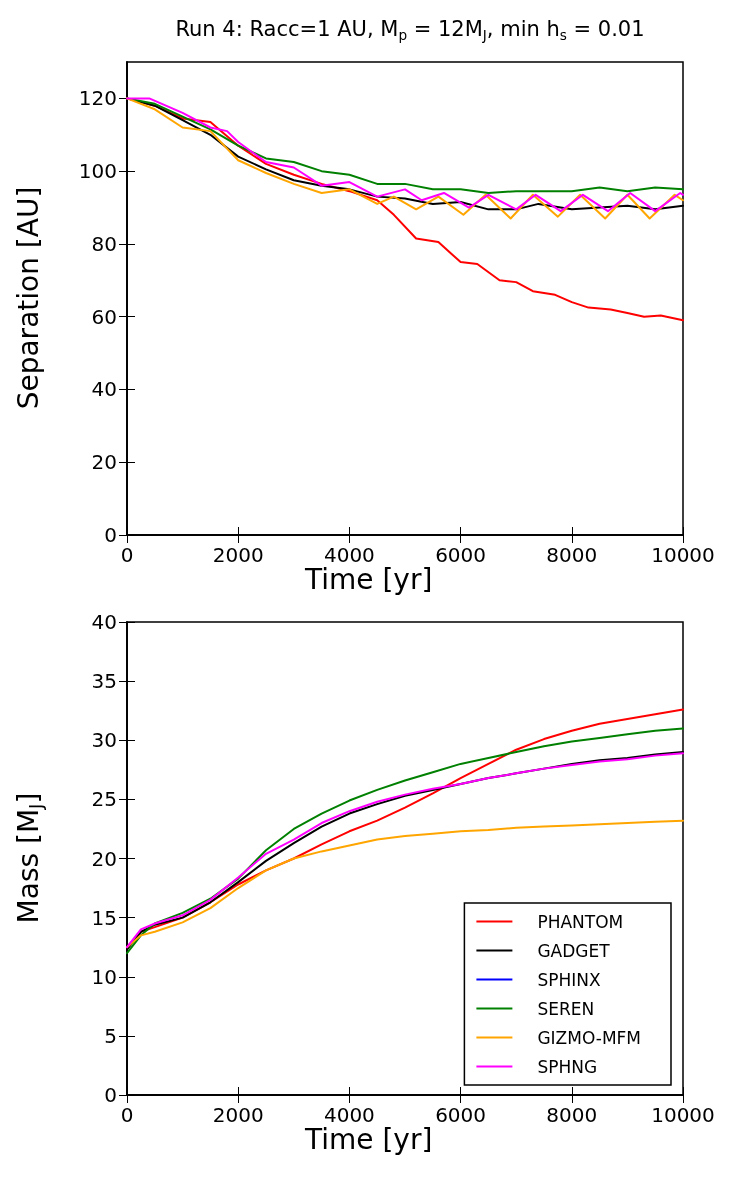 The image size is (750, 1200). I want to click on y-tick-label: 120, so click(97, 98).